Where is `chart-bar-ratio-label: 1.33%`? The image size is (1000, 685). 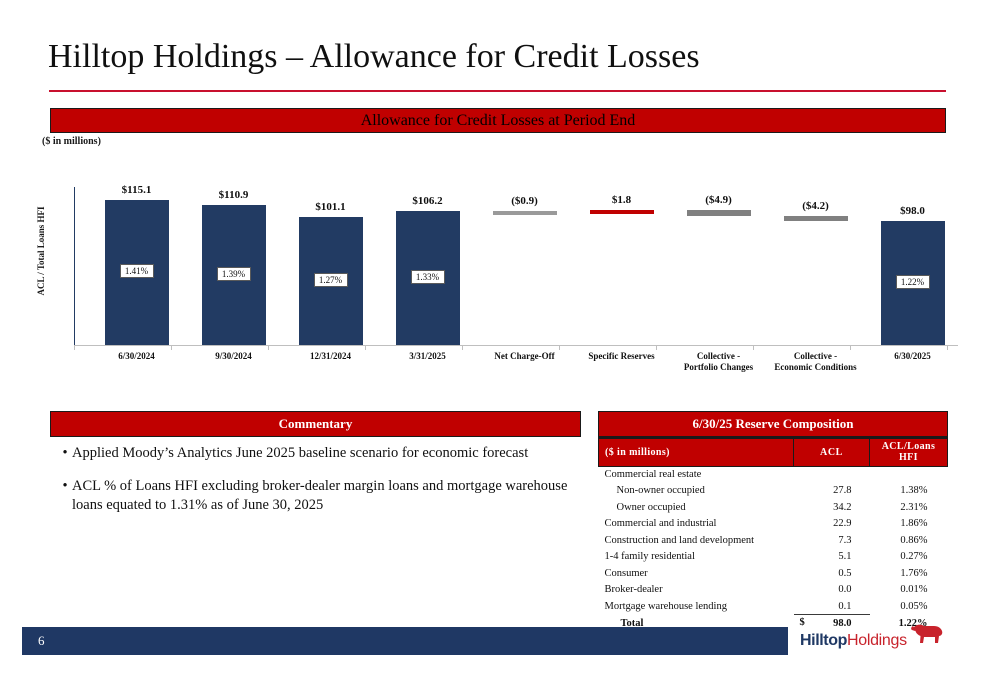 chart-bar-ratio-label: 1.33% is located at coordinates (427, 276).